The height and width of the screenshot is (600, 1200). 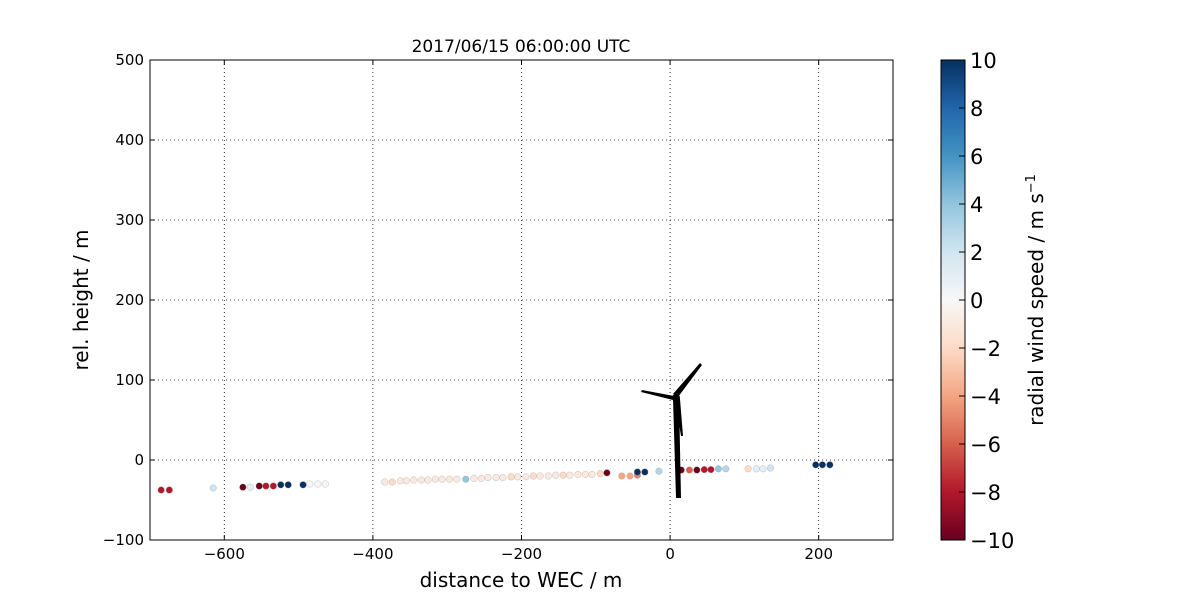 What do you see at coordinates (976, 109) in the screenshot?
I see `colorbar-tick-label: 8` at bounding box center [976, 109].